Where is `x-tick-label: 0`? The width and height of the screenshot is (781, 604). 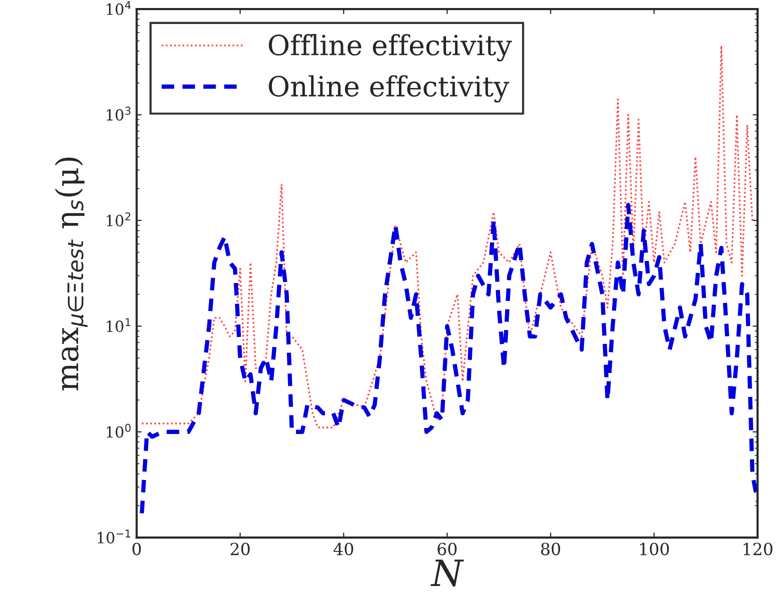 x-tick-label: 0 is located at coordinates (136, 549).